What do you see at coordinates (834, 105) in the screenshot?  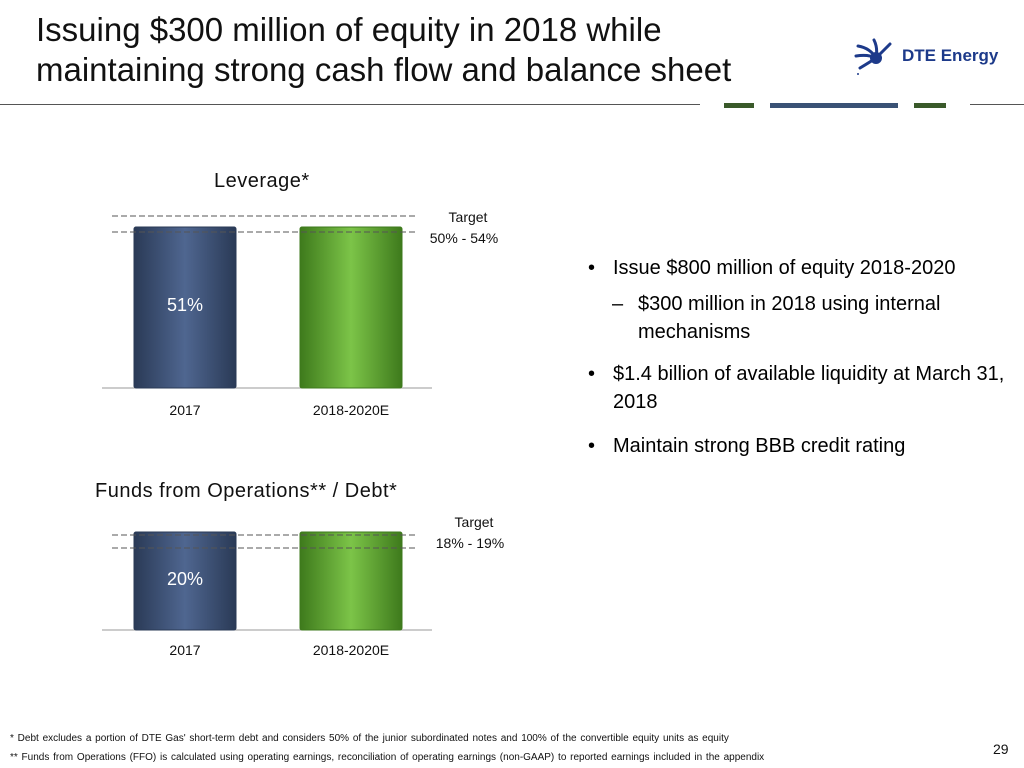 I see `header-accent-blue` at bounding box center [834, 105].